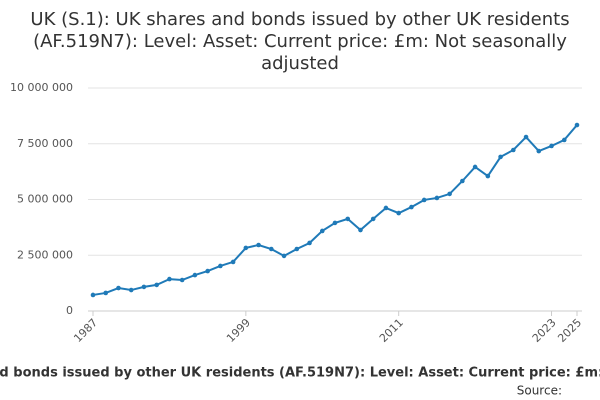 The width and height of the screenshot is (600, 400). Describe the element at coordinates (45, 254) in the screenshot. I see `y-tick-label: 2 500 000` at that location.